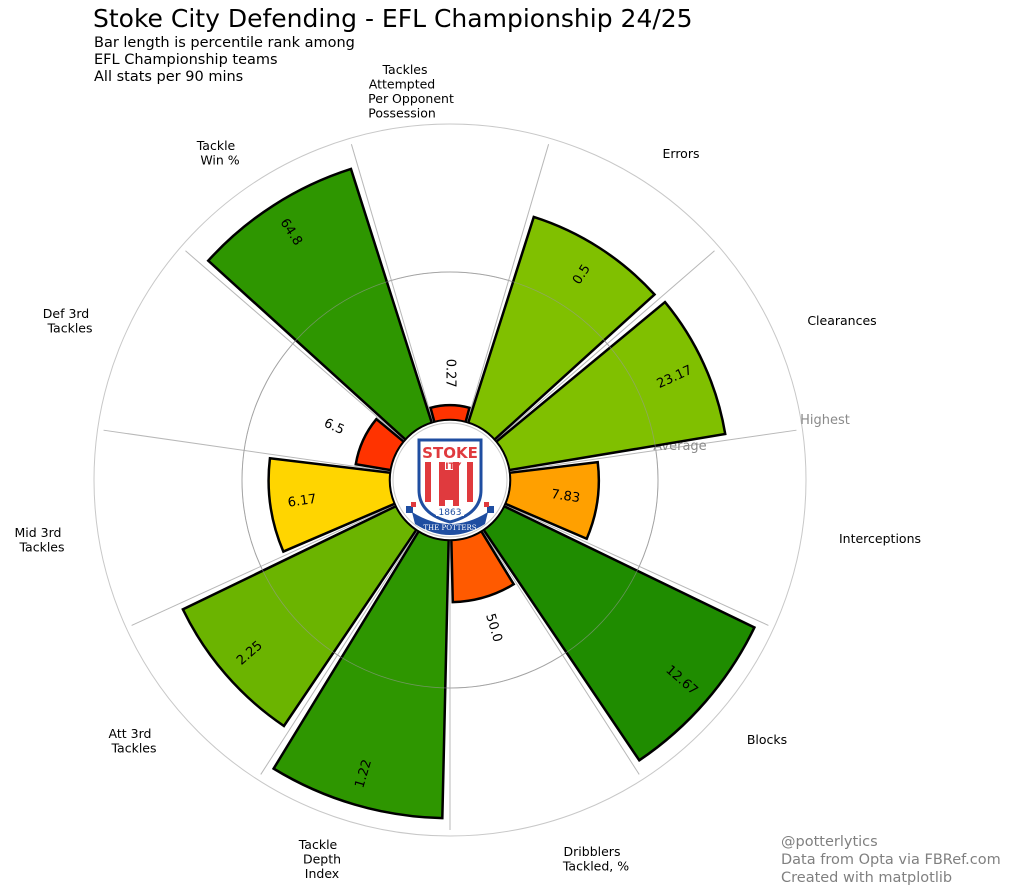 This screenshot has height=894, width=1024. What do you see at coordinates (218, 153) in the screenshot?
I see `category-label-10: Tackle Win %` at bounding box center [218, 153].